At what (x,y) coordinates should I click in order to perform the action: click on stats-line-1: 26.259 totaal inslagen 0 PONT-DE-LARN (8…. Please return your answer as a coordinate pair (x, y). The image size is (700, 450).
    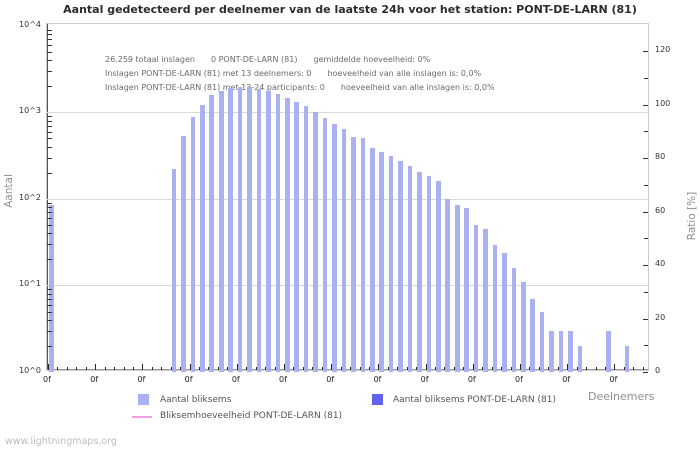
    Looking at the image, I should click on (300, 60).